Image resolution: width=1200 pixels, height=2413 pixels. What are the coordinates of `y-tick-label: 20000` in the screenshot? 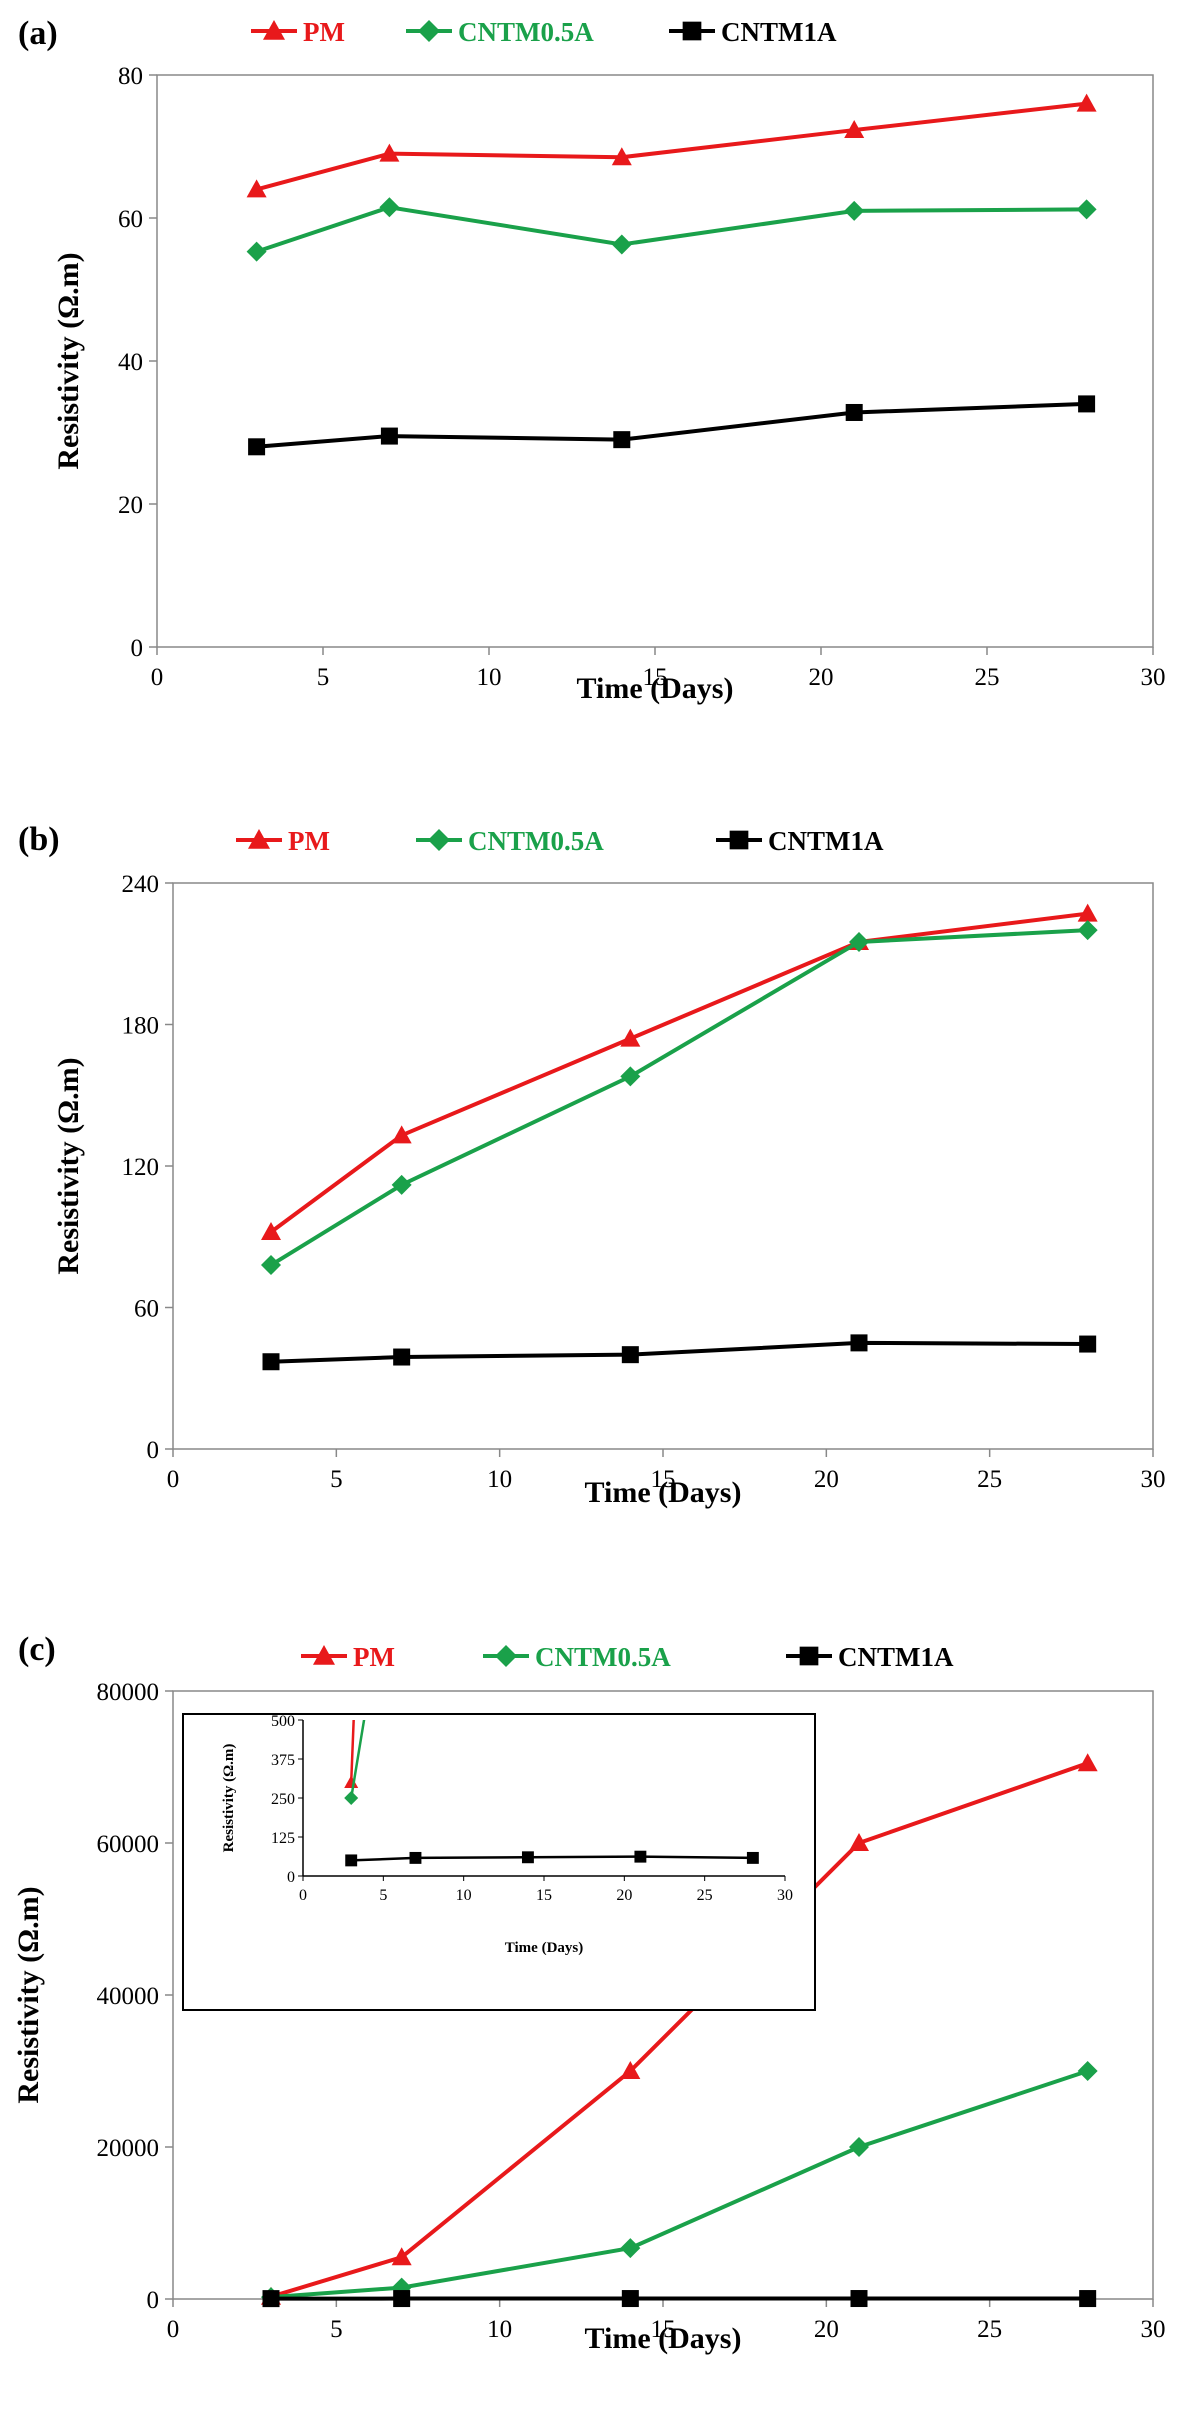 It's located at (128, 2148).